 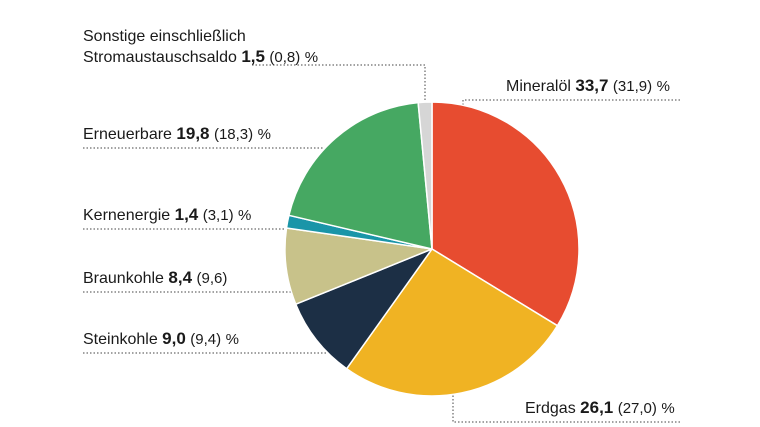 What do you see at coordinates (245, 215) in the screenshot?
I see `label-kernenergie-unit: %` at bounding box center [245, 215].